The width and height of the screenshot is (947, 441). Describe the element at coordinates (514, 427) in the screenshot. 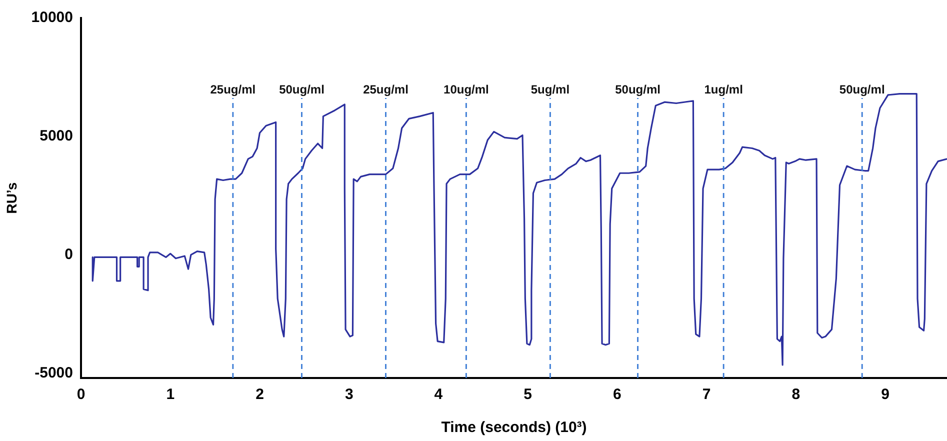

I see `x-axis-title: Time (seconds) (10³)` at that location.